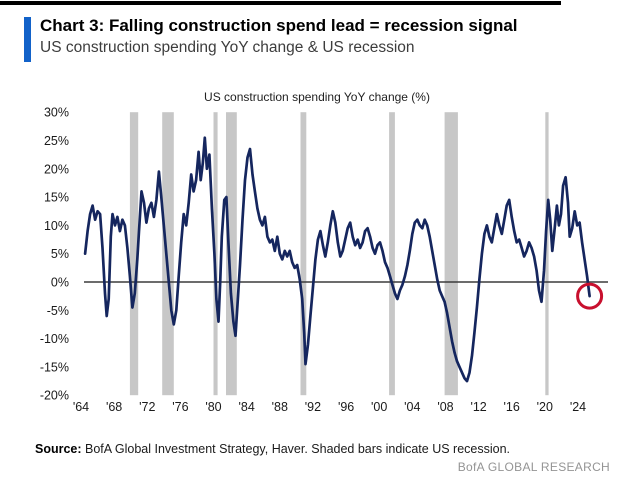 Image resolution: width=621 pixels, height=486 pixels. What do you see at coordinates (247, 407) in the screenshot?
I see `x-tick-label: '84` at bounding box center [247, 407].